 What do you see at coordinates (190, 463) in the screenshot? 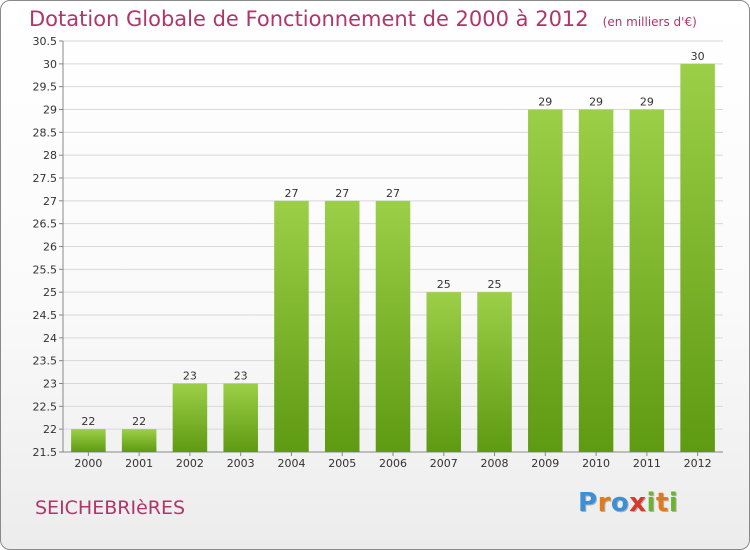
I see `x-tick-label: 2002` at bounding box center [190, 463].